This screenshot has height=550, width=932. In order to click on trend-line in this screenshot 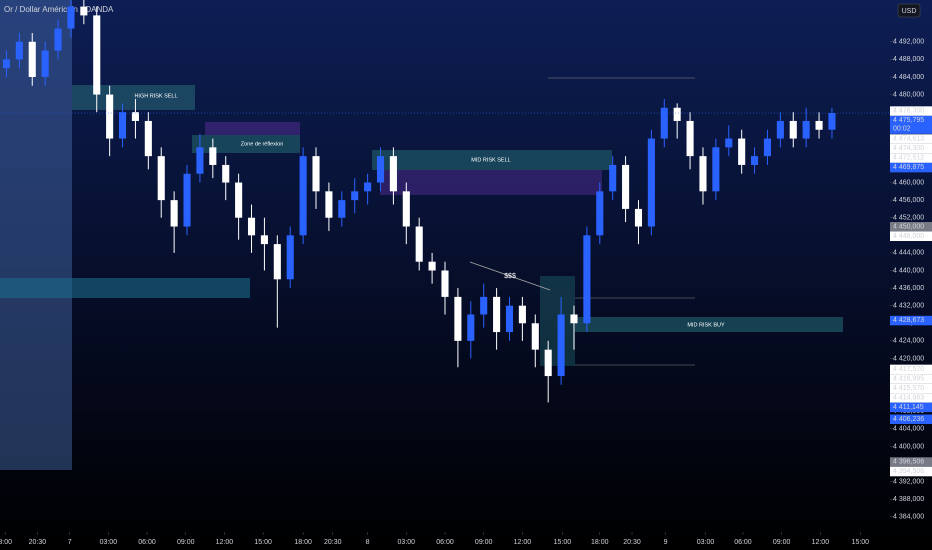, I will do `click(510, 276)`.